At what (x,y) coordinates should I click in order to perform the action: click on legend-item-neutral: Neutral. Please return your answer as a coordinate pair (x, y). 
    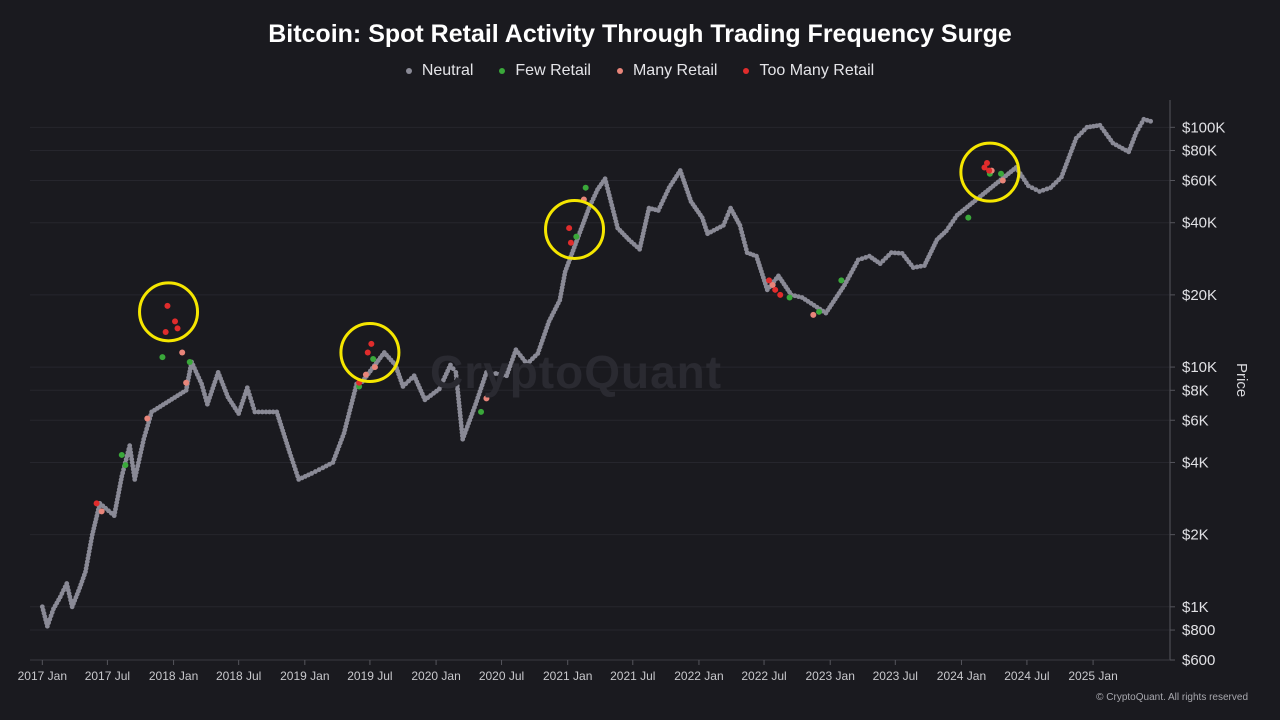
    Looking at the image, I should click on (439, 71).